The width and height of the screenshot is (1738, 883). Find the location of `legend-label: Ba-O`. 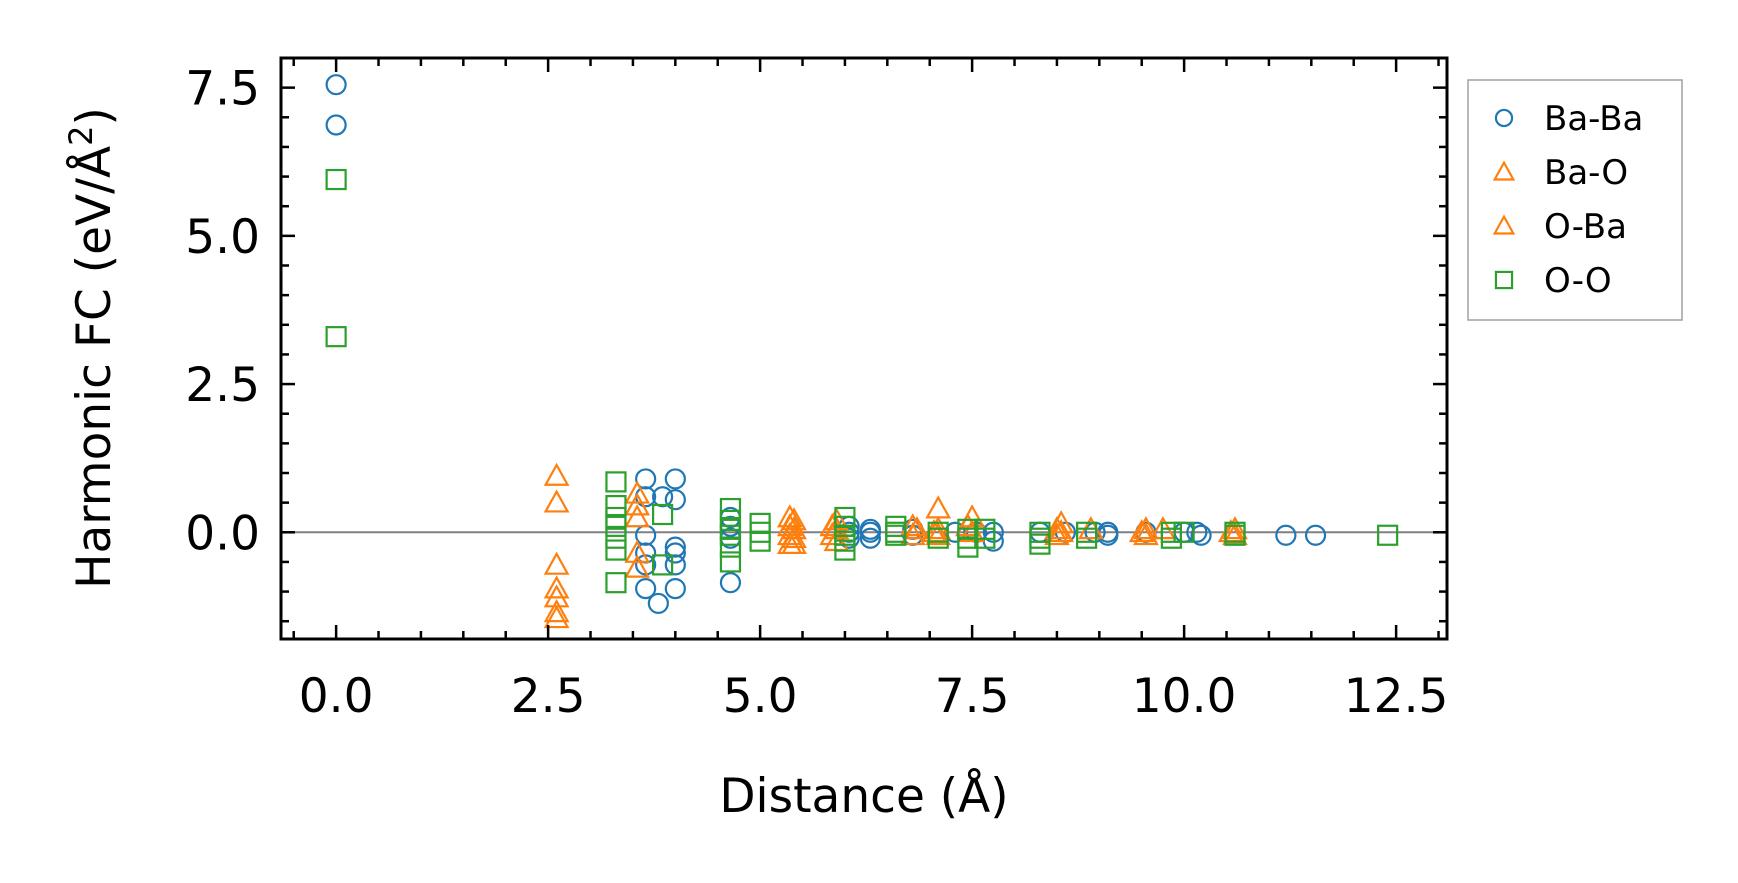

legend-label: Ba-O is located at coordinates (1586, 173).